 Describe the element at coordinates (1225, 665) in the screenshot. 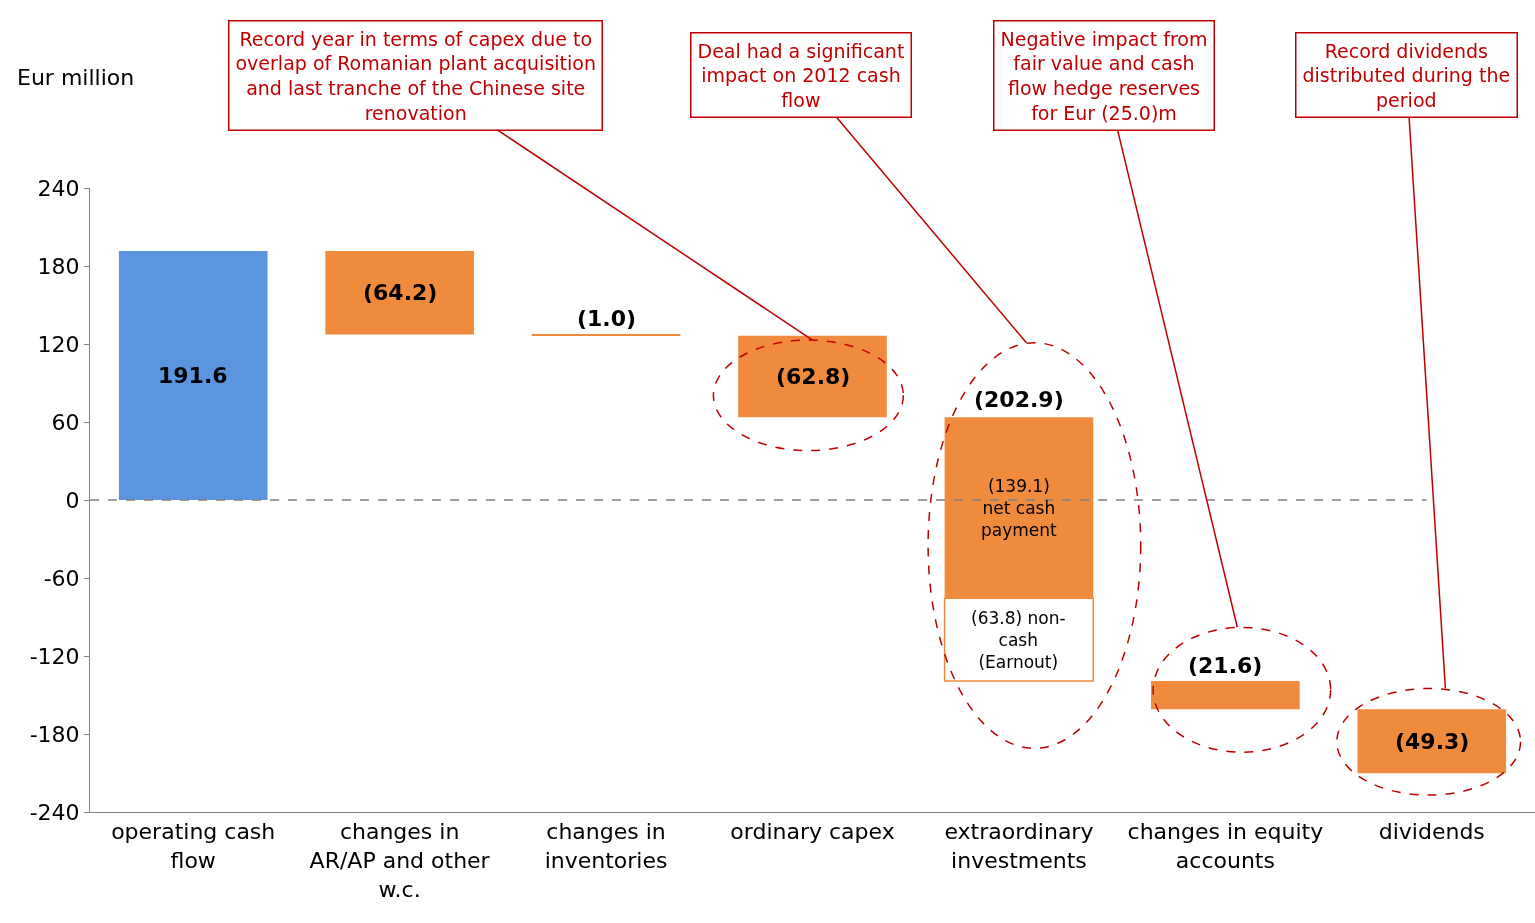

I see `data-label: (21.6)` at that location.